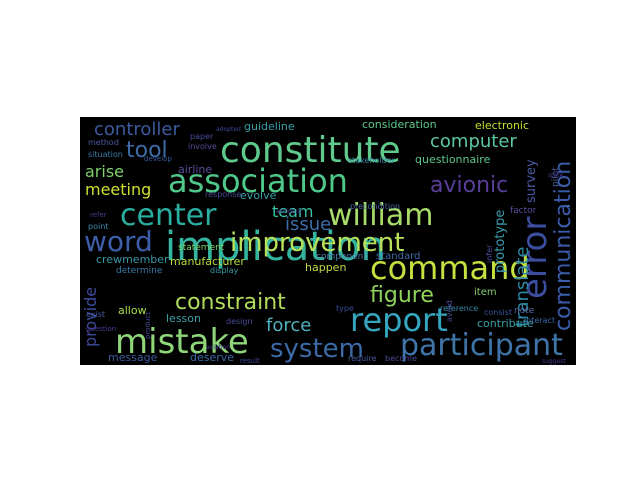  What do you see at coordinates (139, 271) in the screenshot?
I see `word-determine: determine` at bounding box center [139, 271].